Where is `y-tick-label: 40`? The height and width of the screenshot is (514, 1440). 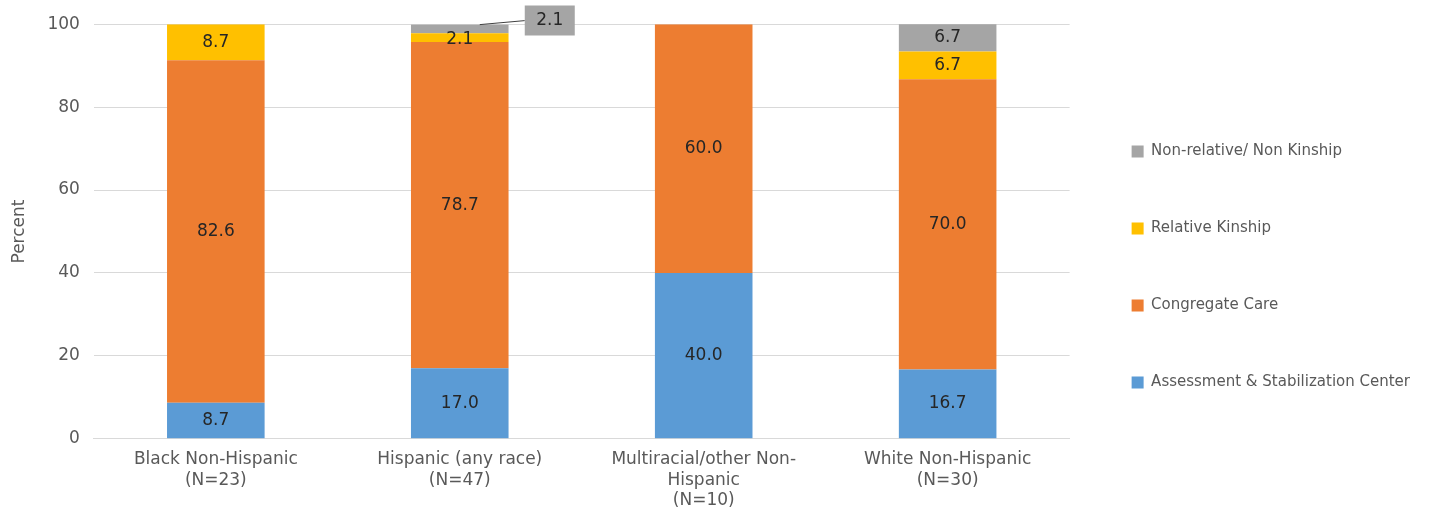 y-tick-label: 40 is located at coordinates (69, 271).